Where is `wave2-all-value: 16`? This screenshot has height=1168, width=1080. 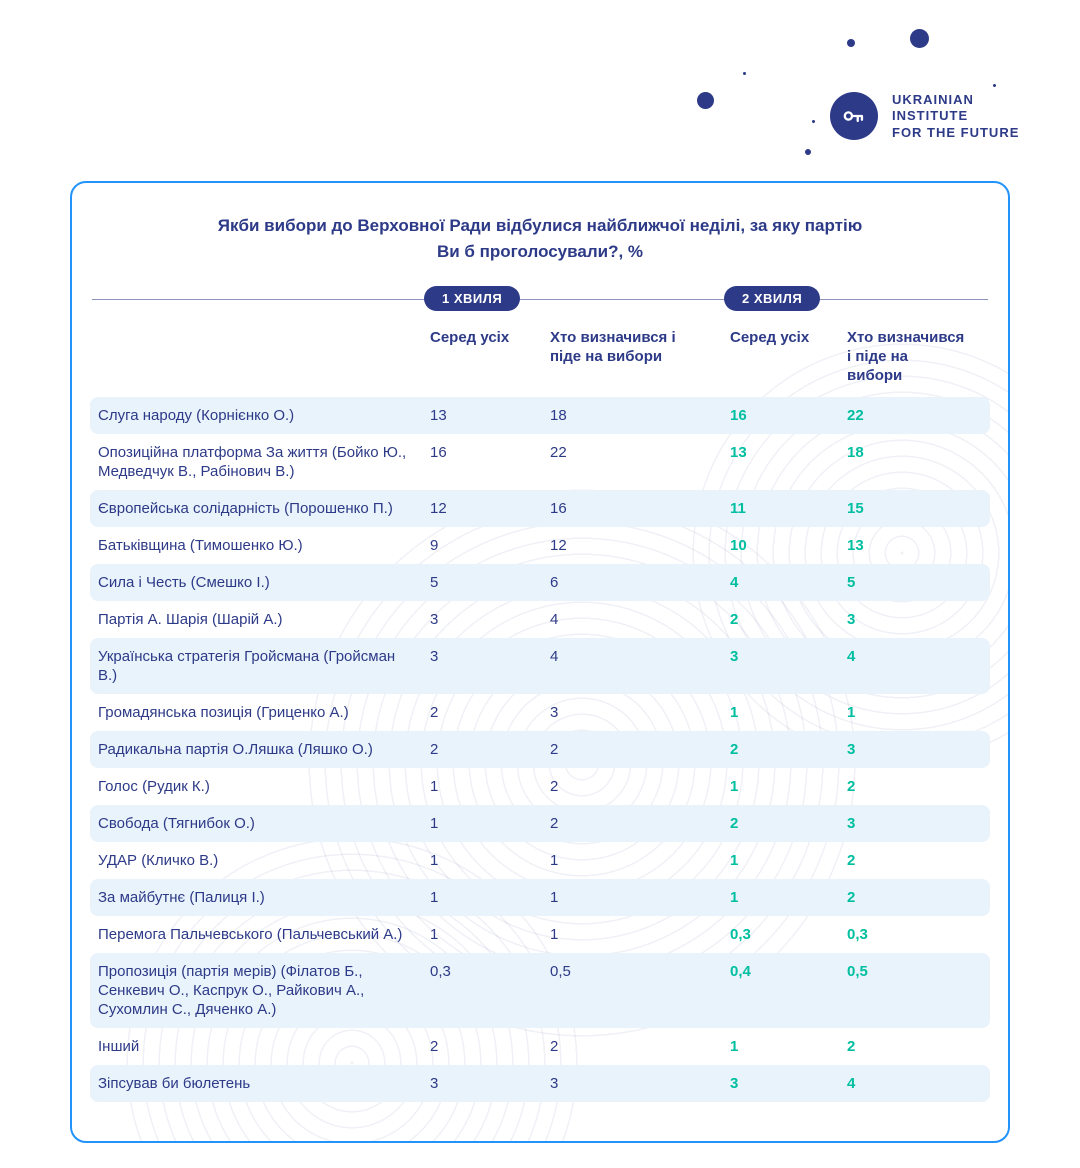 wave2-all-value: 16 is located at coordinates (738, 415).